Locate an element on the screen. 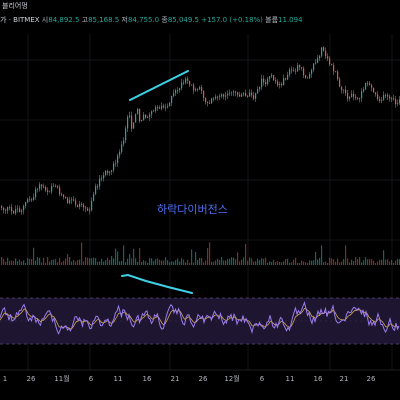 This screenshot has width=400, height=400. chart-title: 블리어멍 is located at coordinates (15, 6).